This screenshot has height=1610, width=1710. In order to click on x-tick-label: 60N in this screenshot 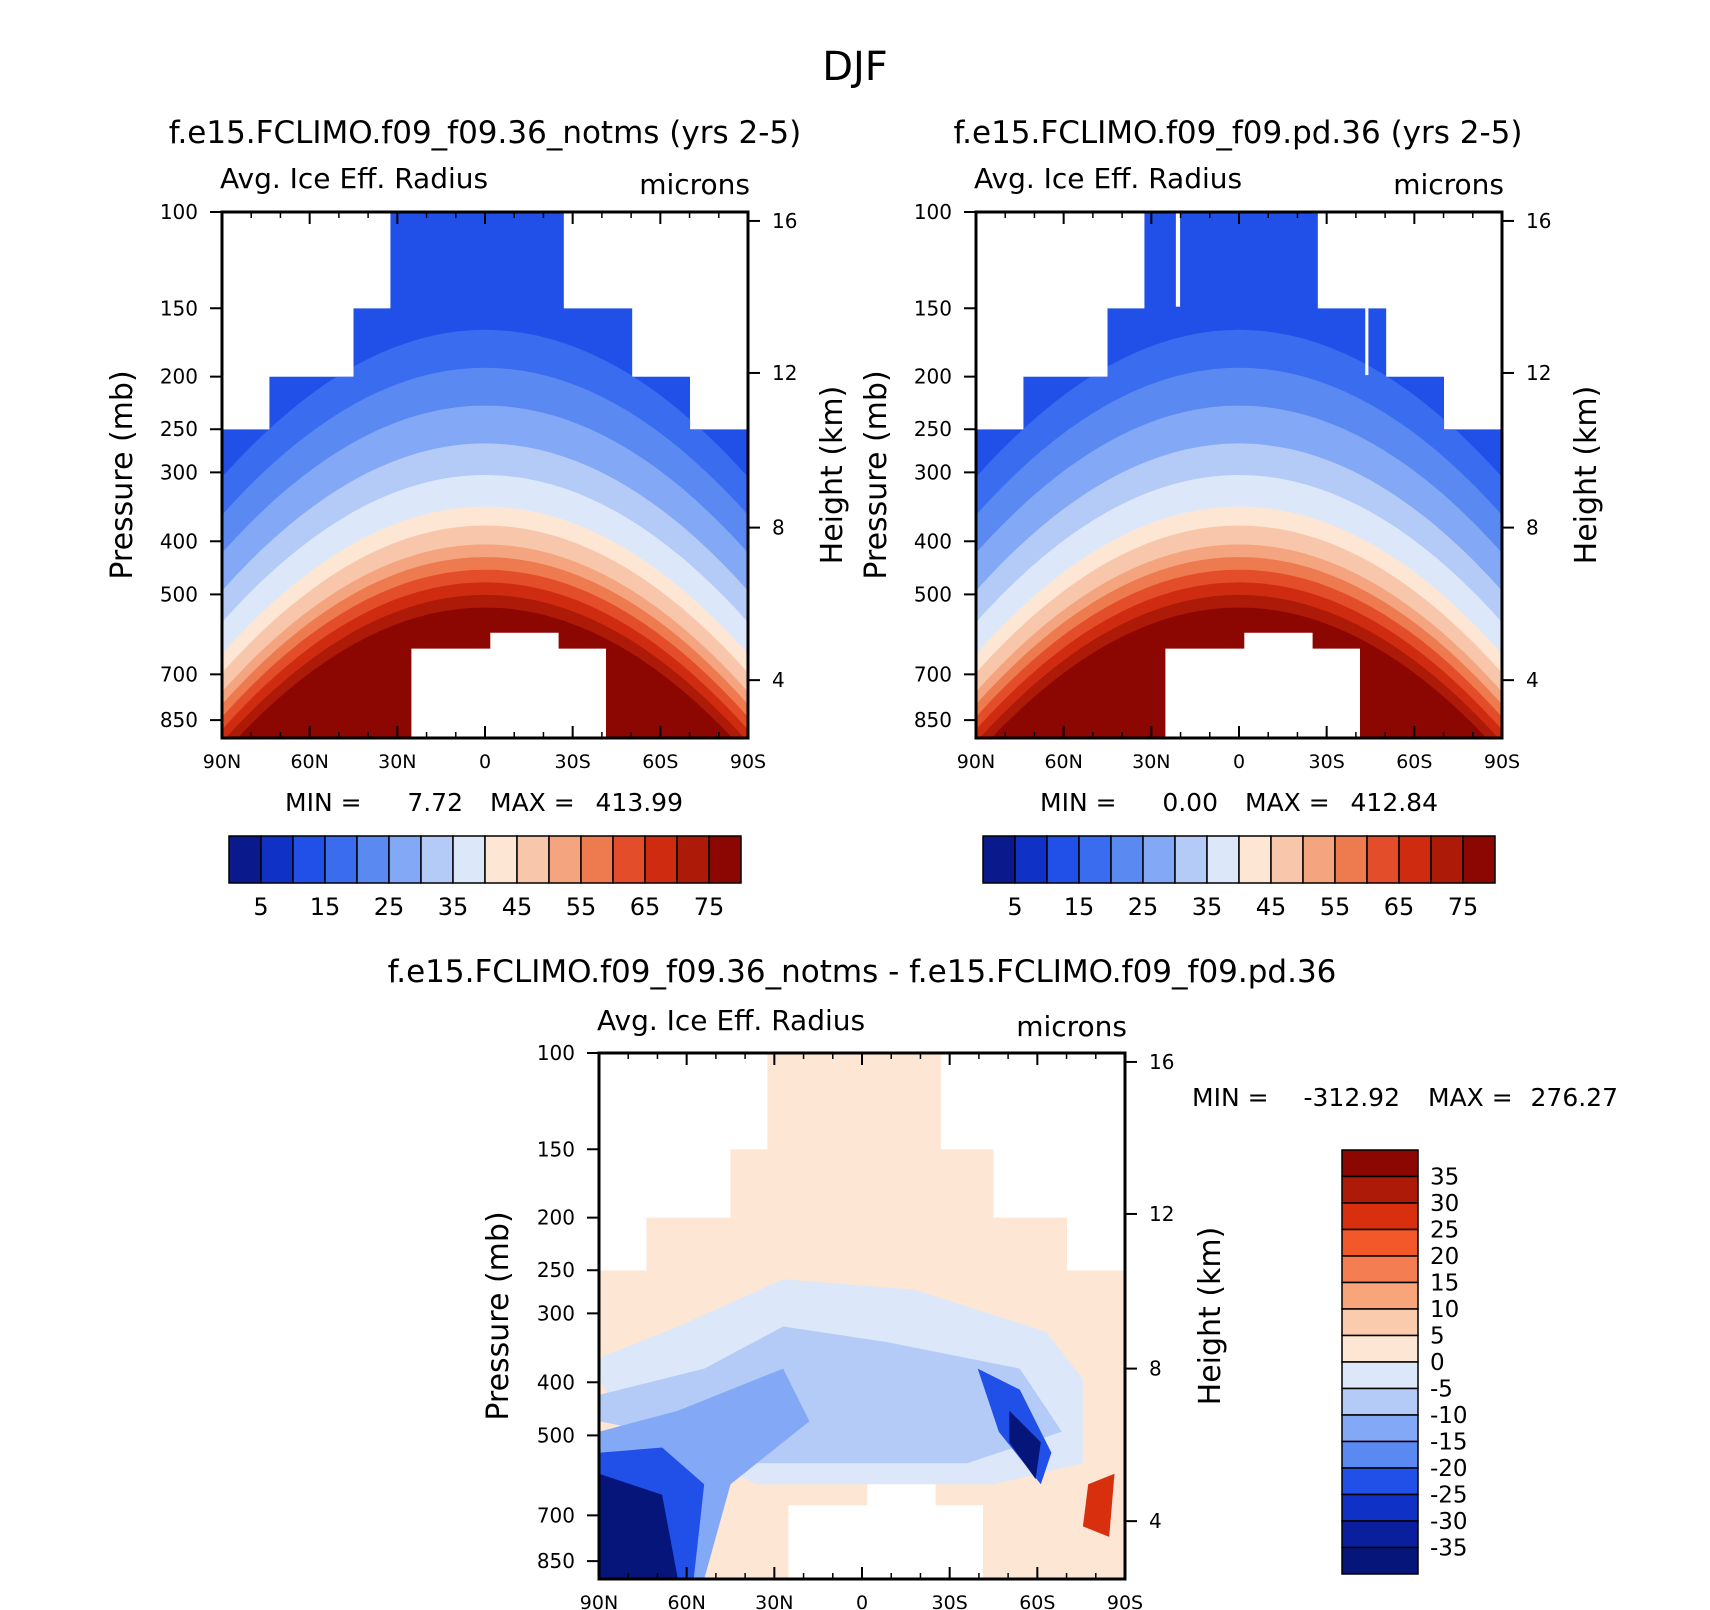, I will do `click(686, 1601)`.